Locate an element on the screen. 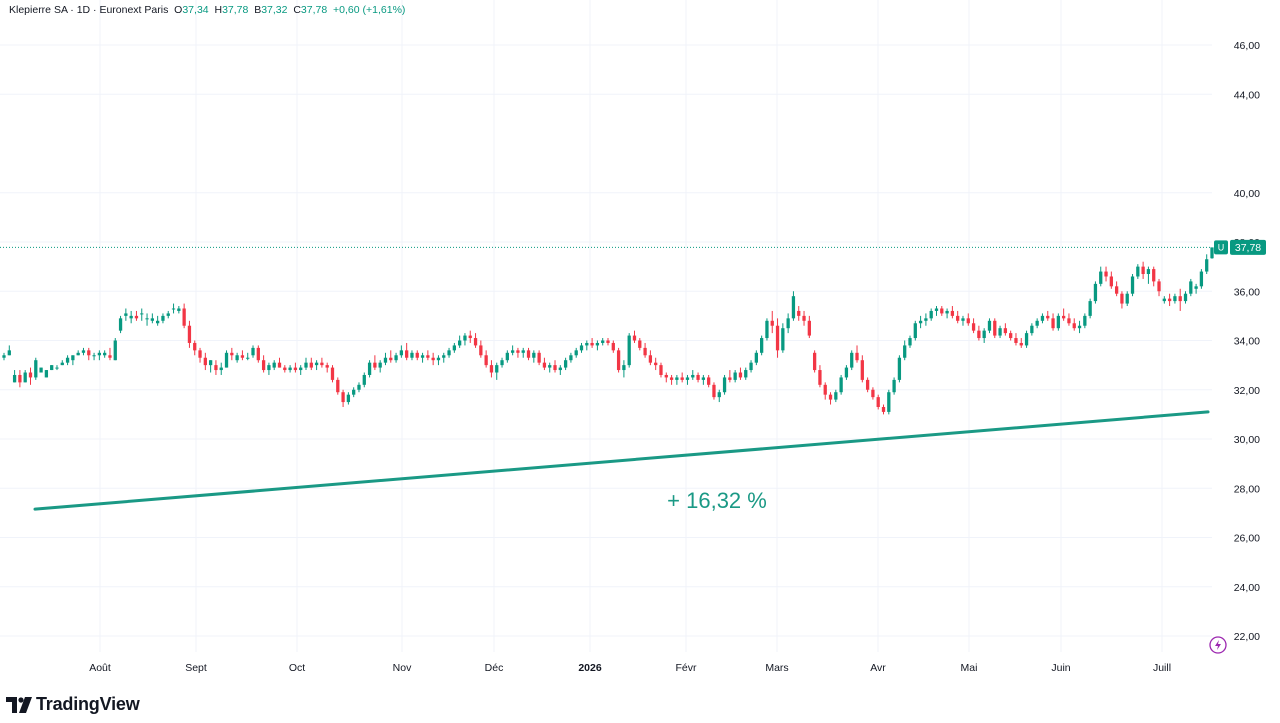 This screenshot has width=1280, height=723. low-key: B is located at coordinates (258, 10).